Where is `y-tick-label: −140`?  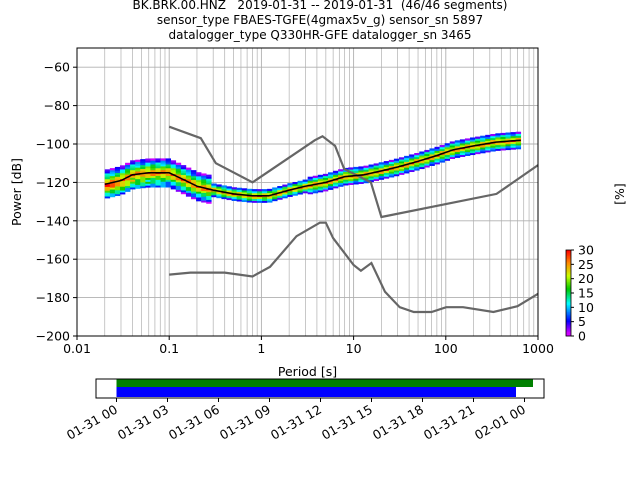
y-tick-label: −140 is located at coordinates (53, 220).